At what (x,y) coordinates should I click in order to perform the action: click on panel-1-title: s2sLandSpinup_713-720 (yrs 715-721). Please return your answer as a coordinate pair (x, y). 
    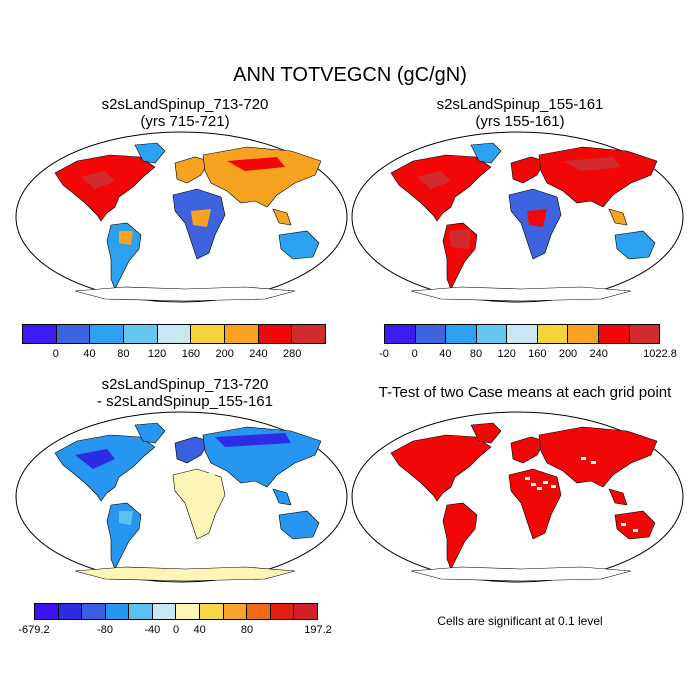
    Looking at the image, I should click on (185, 113).